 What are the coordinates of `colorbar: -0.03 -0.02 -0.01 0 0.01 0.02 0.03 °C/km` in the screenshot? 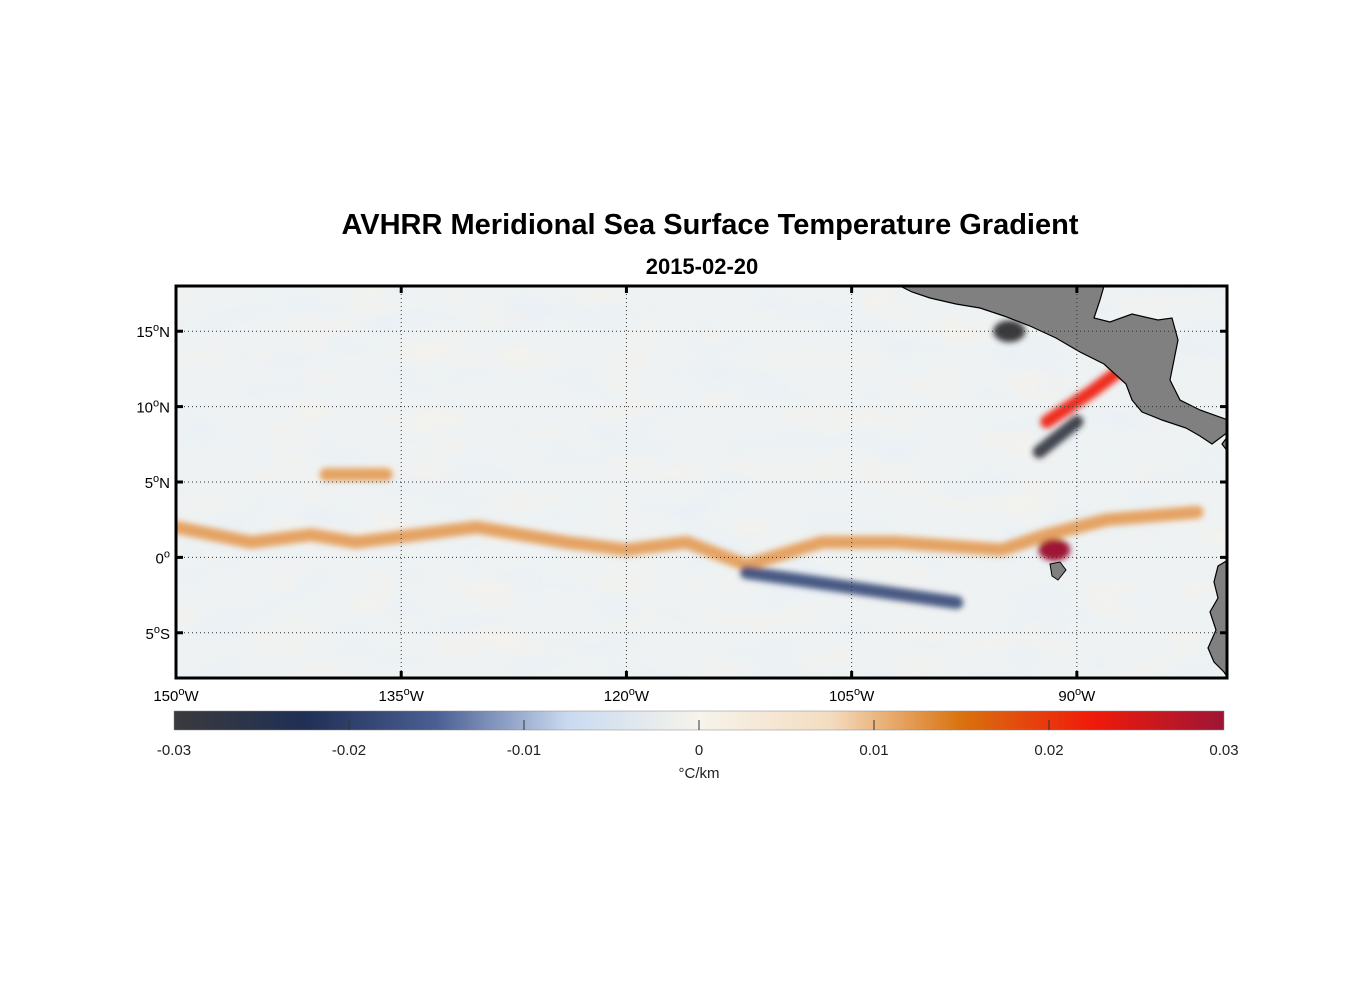 It's located at (698, 746).